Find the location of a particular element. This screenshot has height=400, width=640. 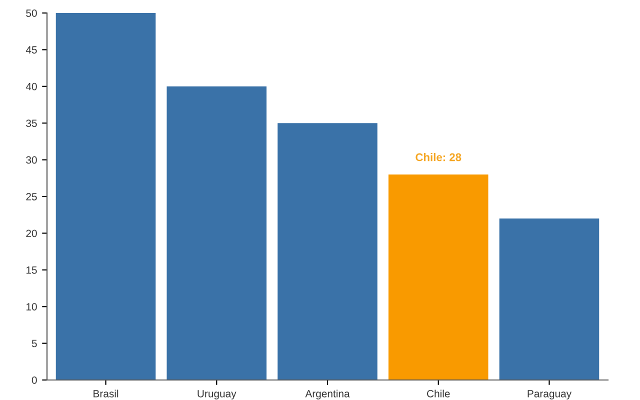

y-tick-label: 40 is located at coordinates (31, 86).